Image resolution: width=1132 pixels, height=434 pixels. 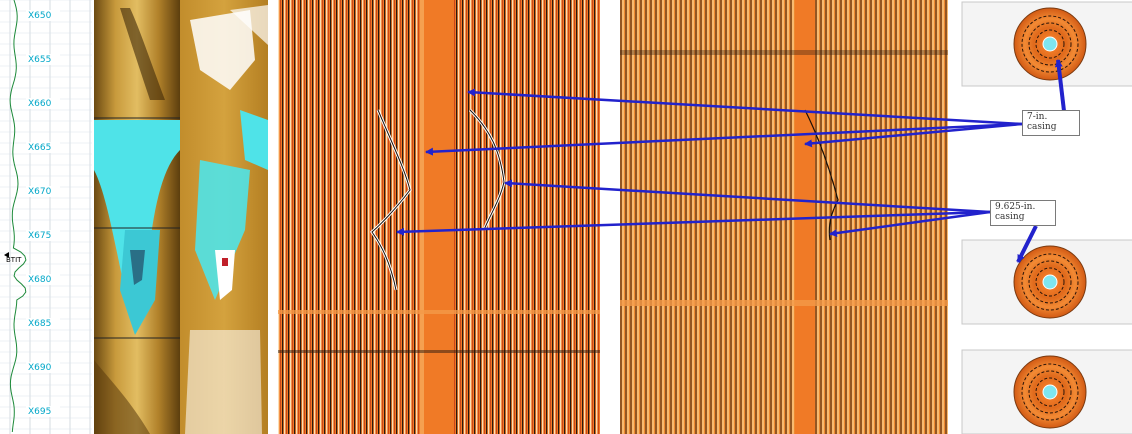 What do you see at coordinates (18, 216) in the screenshot?
I see `gamma-curve` at bounding box center [18, 216].